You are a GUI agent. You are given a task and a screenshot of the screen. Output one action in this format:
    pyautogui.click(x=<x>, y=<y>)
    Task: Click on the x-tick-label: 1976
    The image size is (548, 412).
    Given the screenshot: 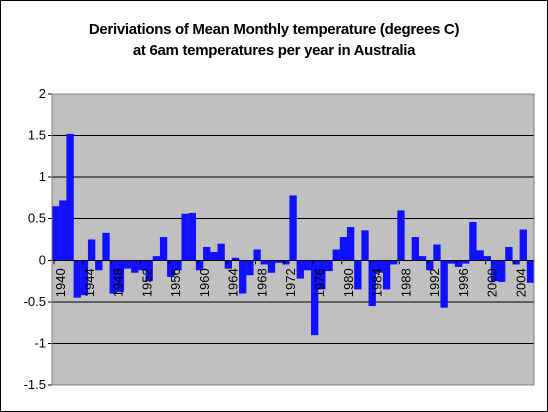 What is the action you would take?
    pyautogui.click(x=319, y=282)
    